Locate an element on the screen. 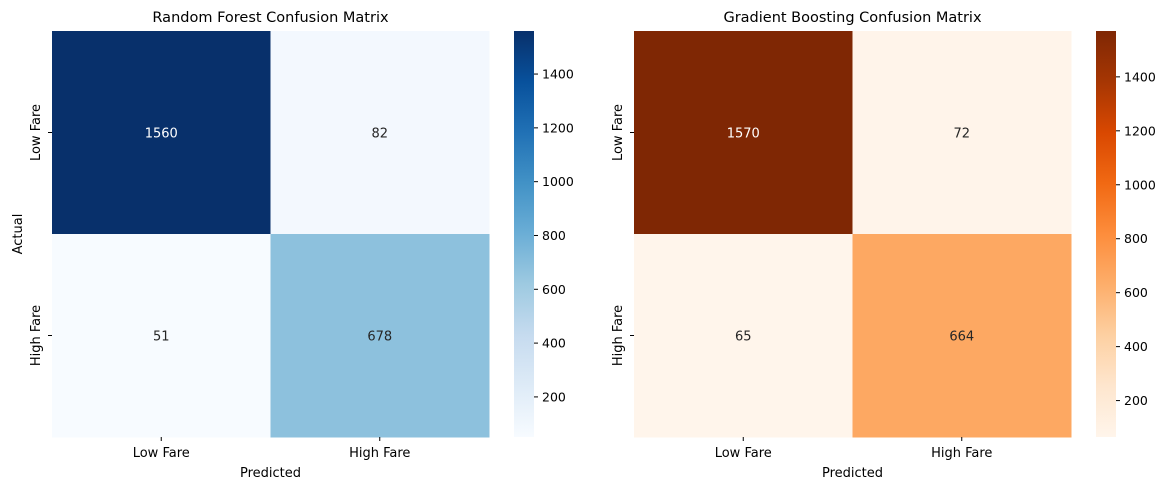 This screenshot has height=495, width=1173. cell-value-label: 82 is located at coordinates (379, 134).